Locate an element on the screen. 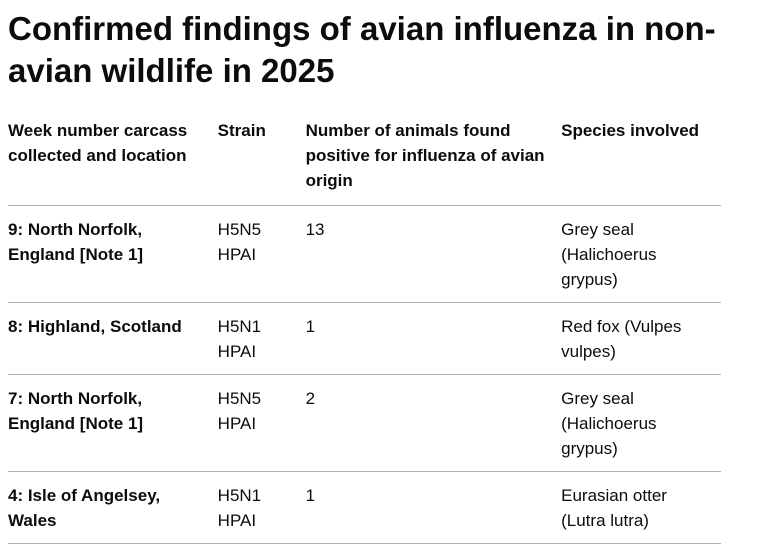 This screenshot has width=759, height=548. table-cell: 2 is located at coordinates (310, 398).